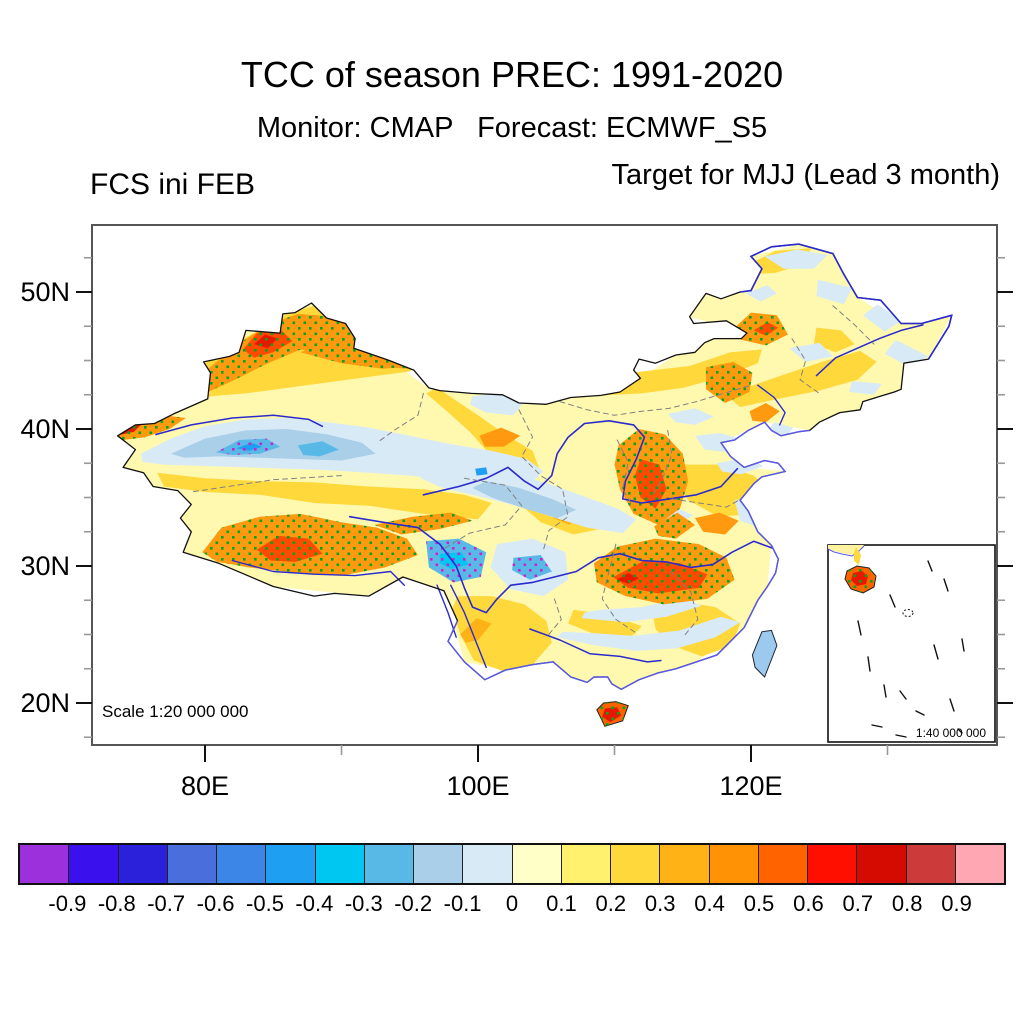 The image size is (1024, 1024). Describe the element at coordinates (611, 903) in the screenshot. I see `colorbar-tick-label: 0.2` at that location.